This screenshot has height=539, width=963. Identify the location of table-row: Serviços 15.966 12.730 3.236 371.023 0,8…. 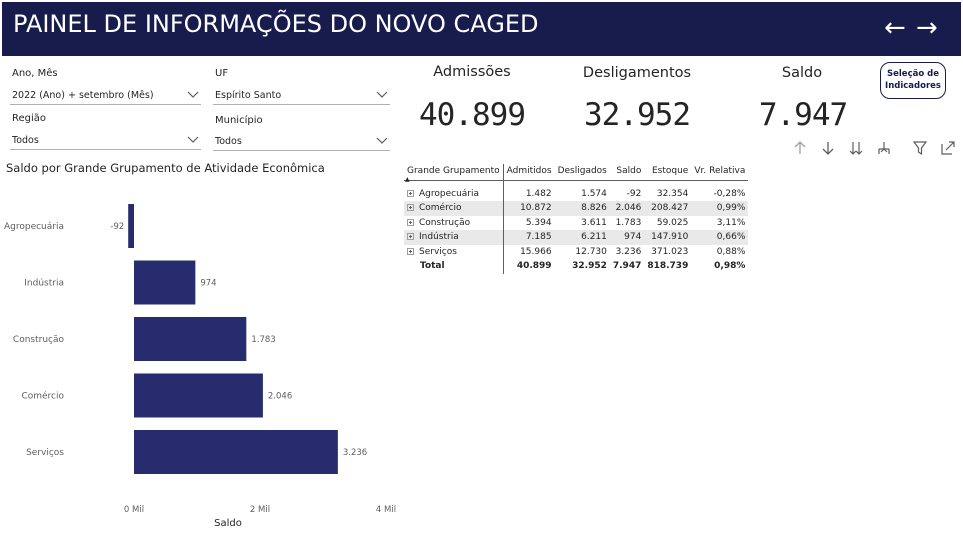
(576, 251).